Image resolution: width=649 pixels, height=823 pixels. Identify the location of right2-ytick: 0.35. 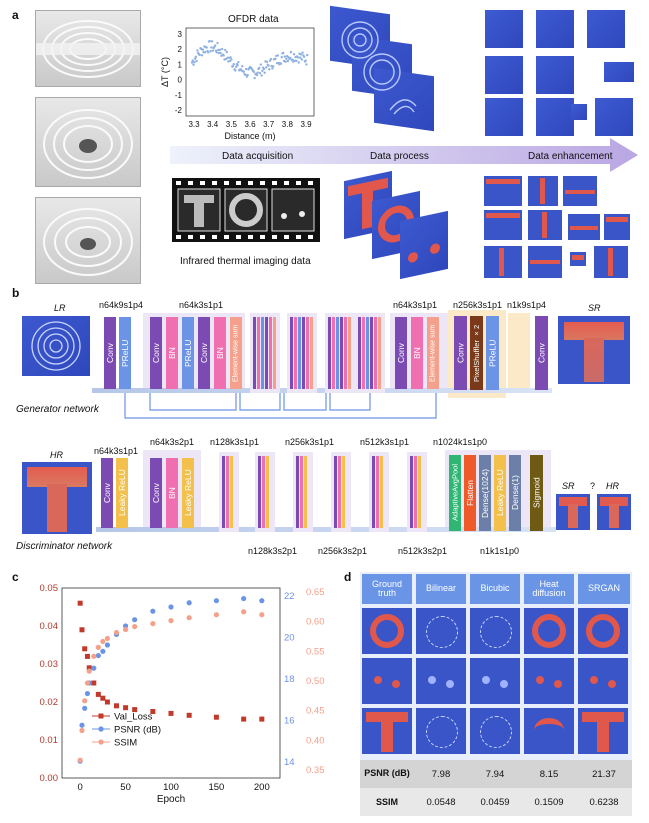
(315, 770).